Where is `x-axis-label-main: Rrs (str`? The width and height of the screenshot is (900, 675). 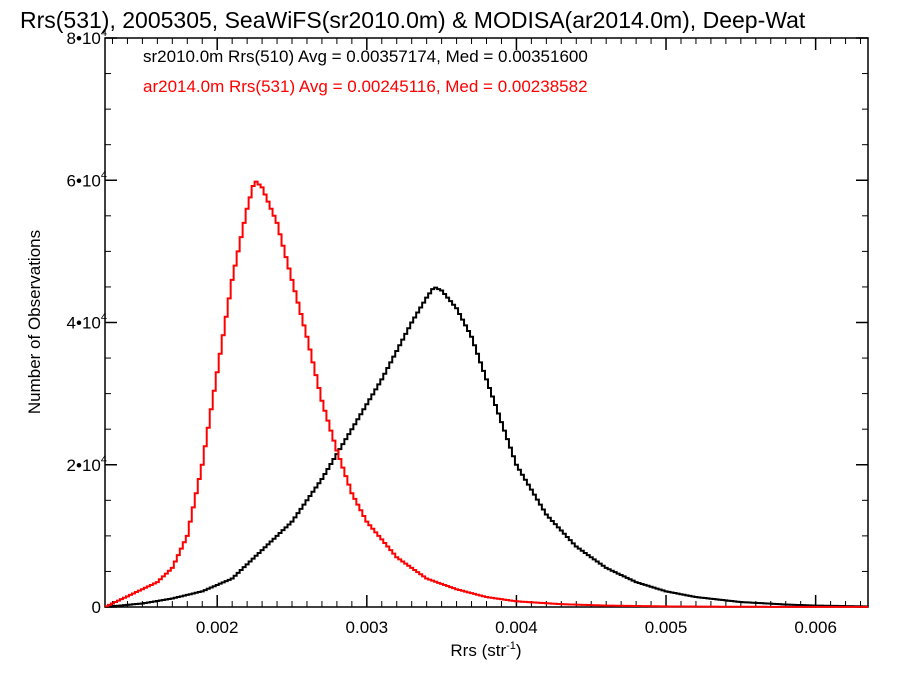
x-axis-label-main: Rrs (str is located at coordinates (478, 650).